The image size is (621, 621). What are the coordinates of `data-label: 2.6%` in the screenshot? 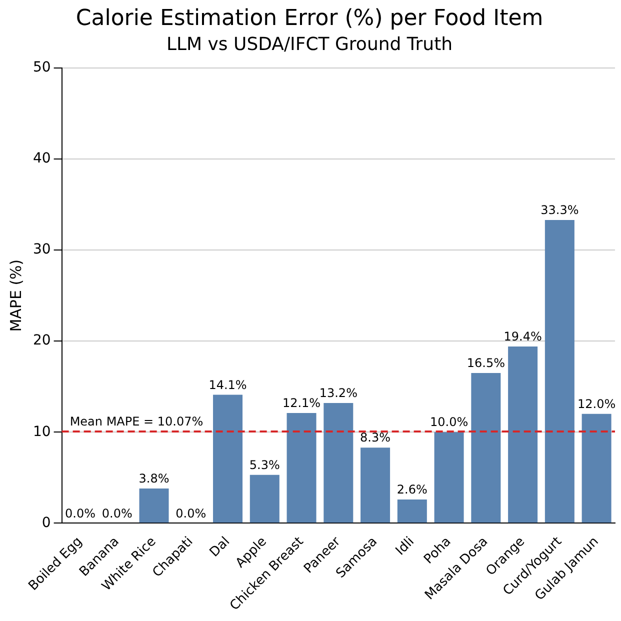 It's located at (412, 489).